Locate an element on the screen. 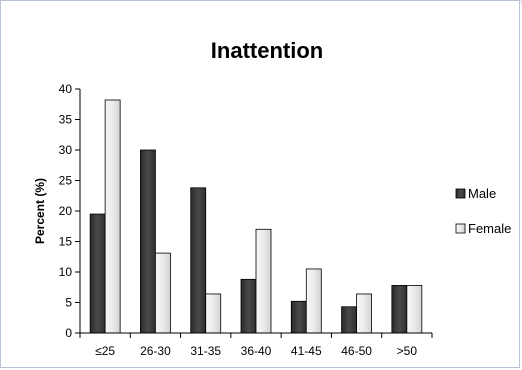 The image size is (522, 370). y-tick-label: 10 is located at coordinates (66, 272).